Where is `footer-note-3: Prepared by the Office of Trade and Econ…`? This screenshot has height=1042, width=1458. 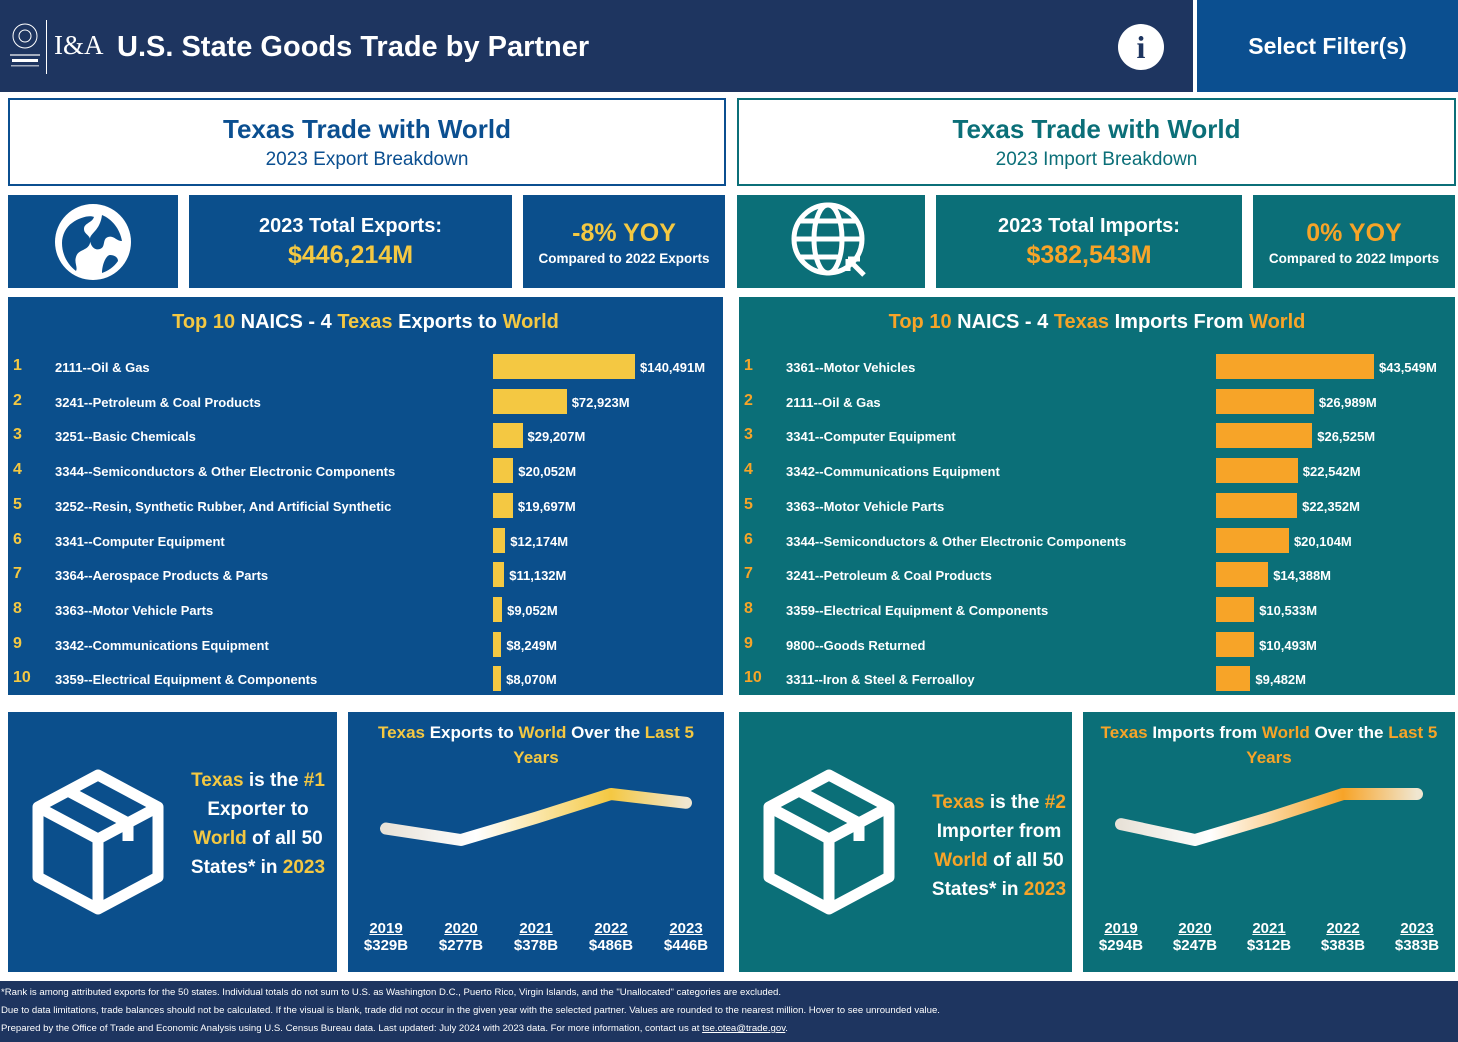 footer-note-3: Prepared by the Office of Trade and Econ… is located at coordinates (729, 1026).